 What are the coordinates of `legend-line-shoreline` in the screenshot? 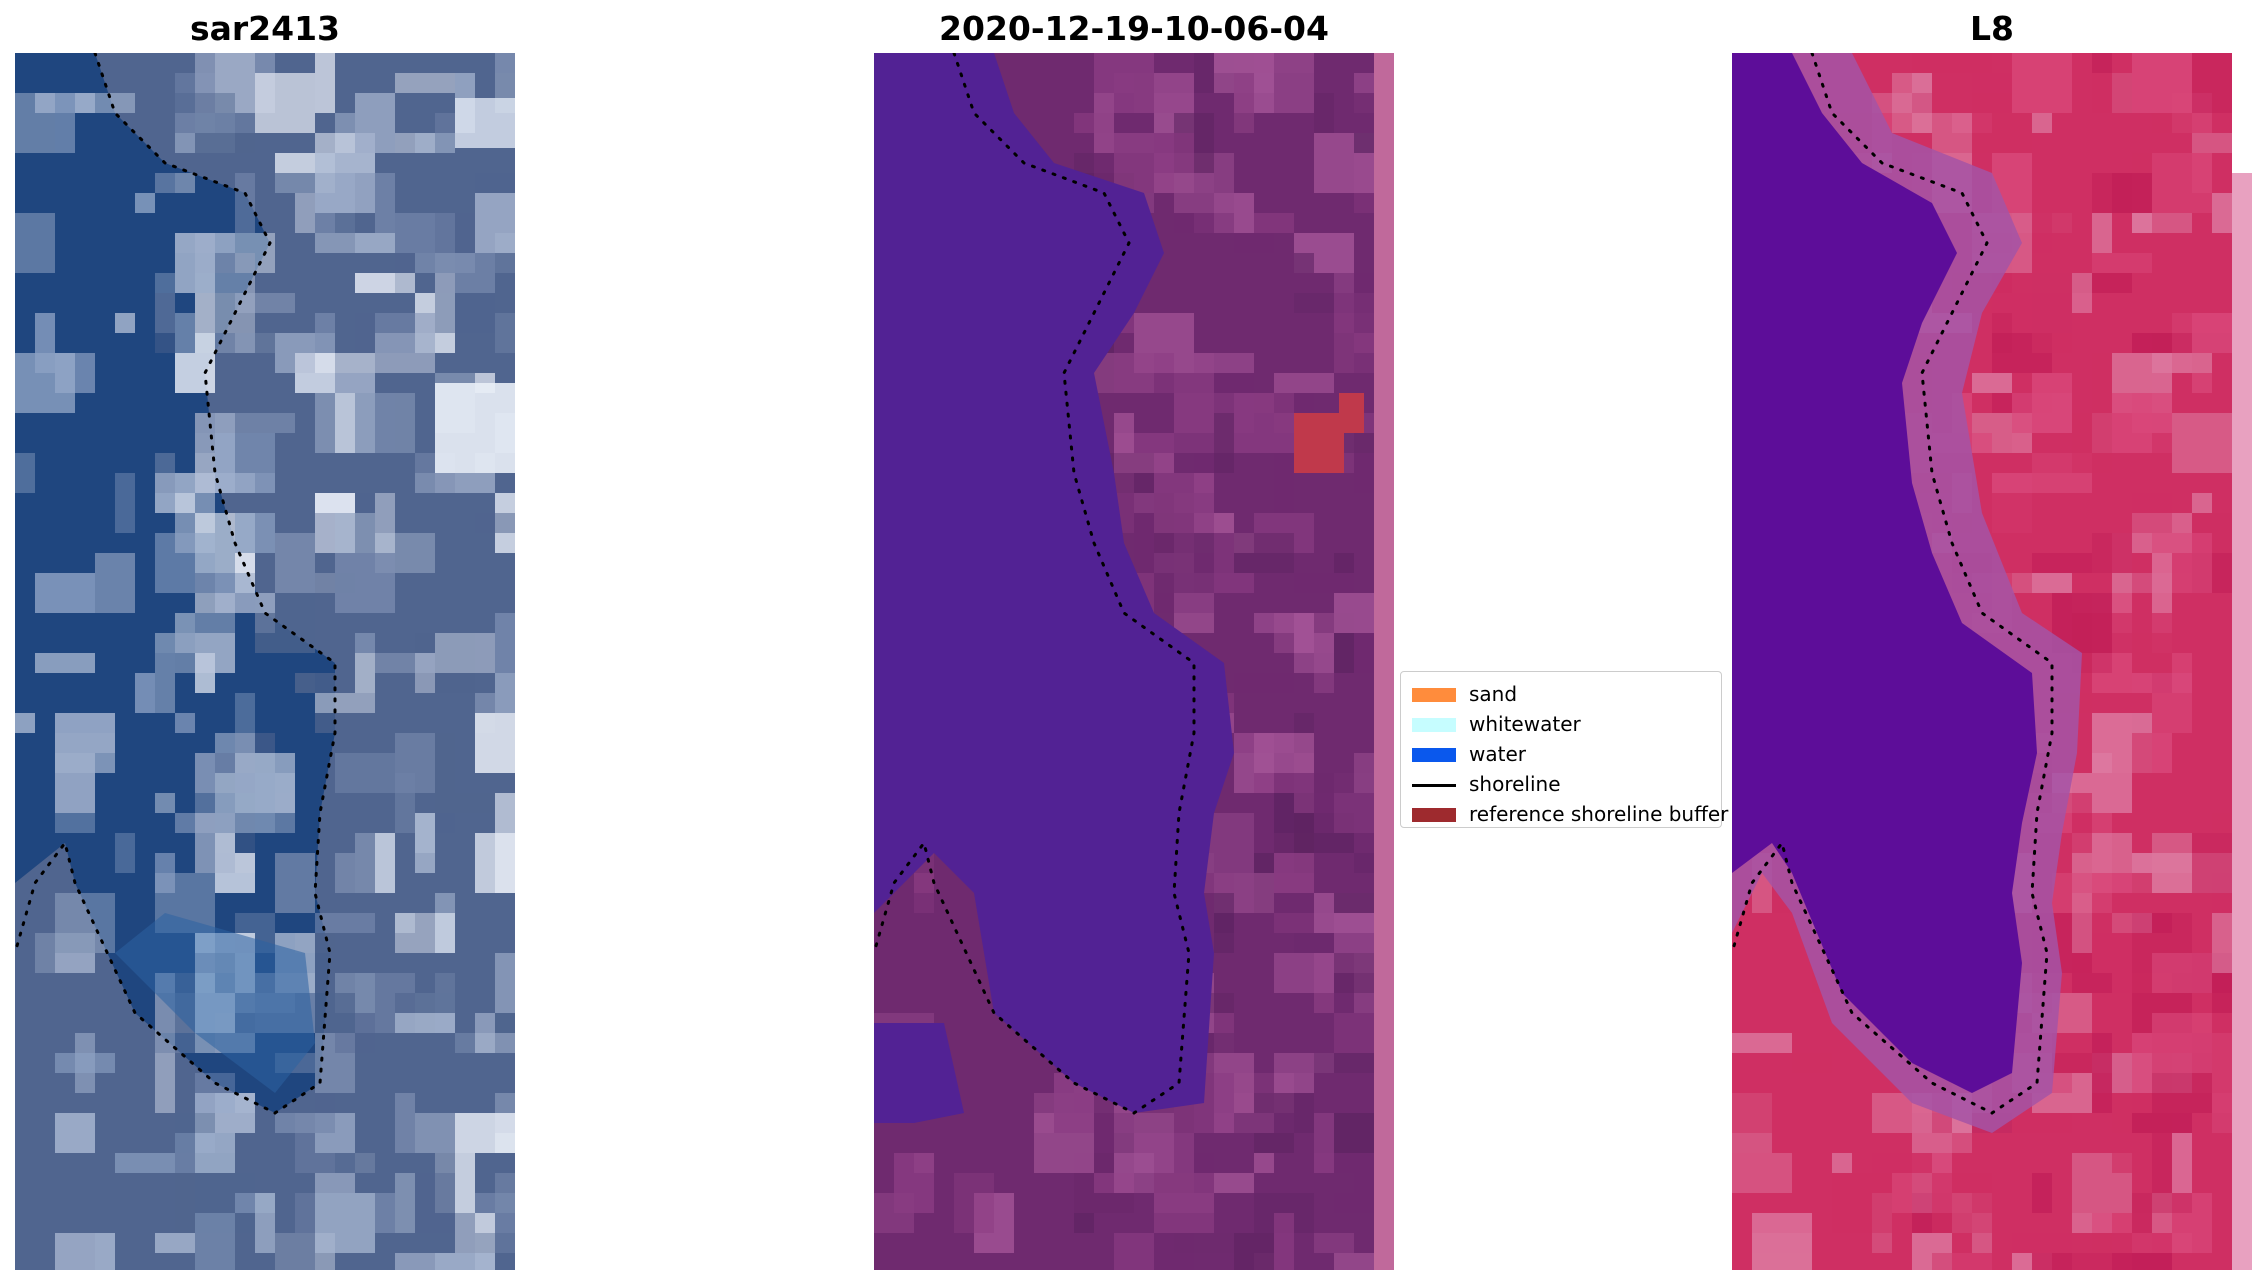 It's located at (1434, 785).